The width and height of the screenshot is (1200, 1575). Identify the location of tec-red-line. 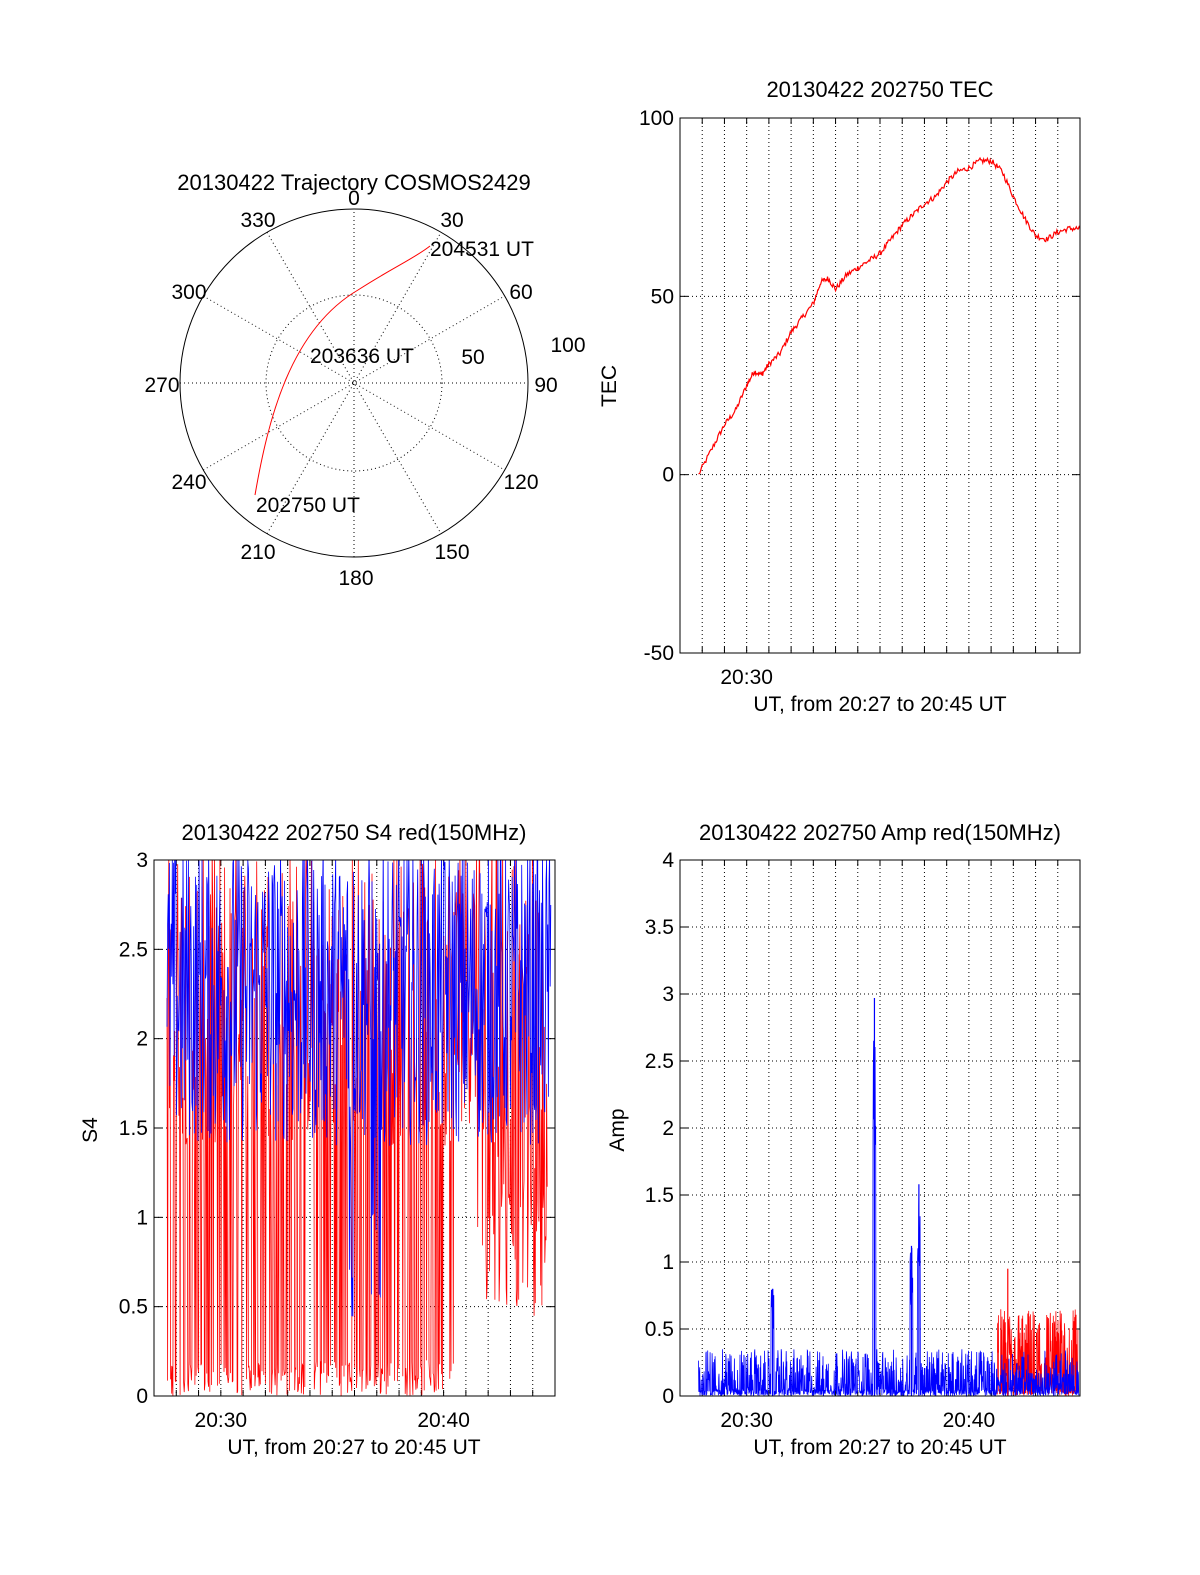
(889, 315).